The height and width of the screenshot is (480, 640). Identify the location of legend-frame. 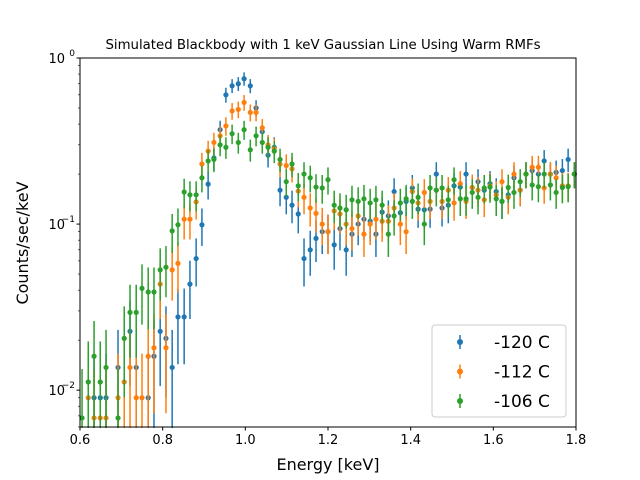
(499, 371).